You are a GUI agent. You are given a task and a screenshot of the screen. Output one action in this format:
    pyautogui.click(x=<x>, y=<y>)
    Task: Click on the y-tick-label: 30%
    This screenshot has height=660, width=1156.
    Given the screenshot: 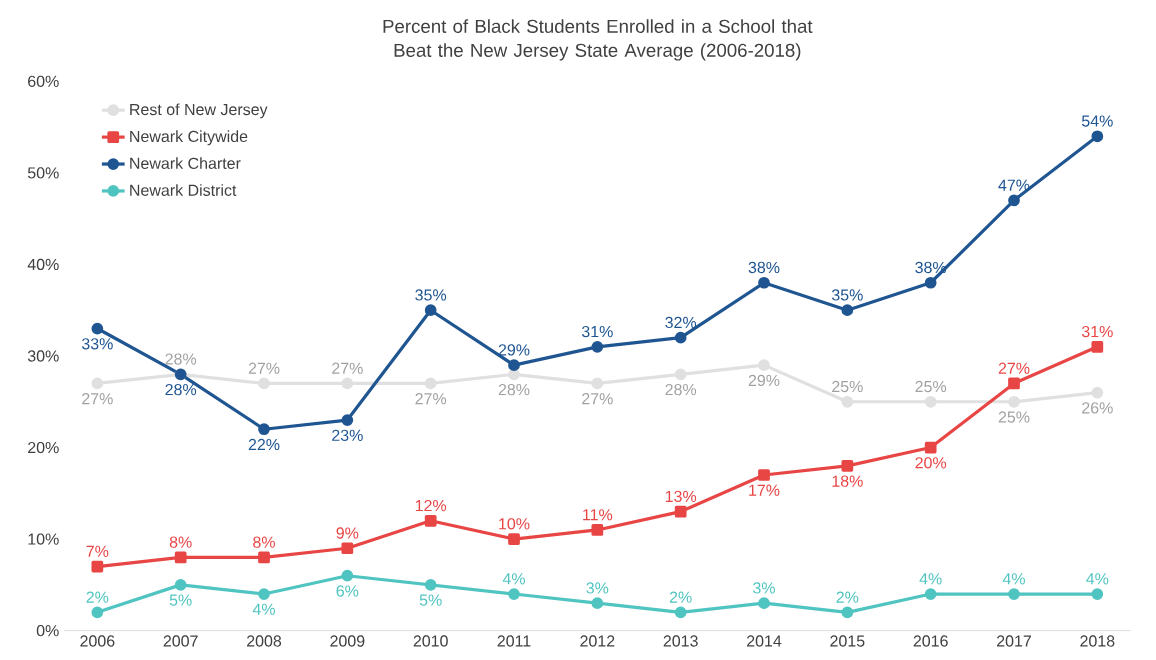 What is the action you would take?
    pyautogui.click(x=43, y=356)
    